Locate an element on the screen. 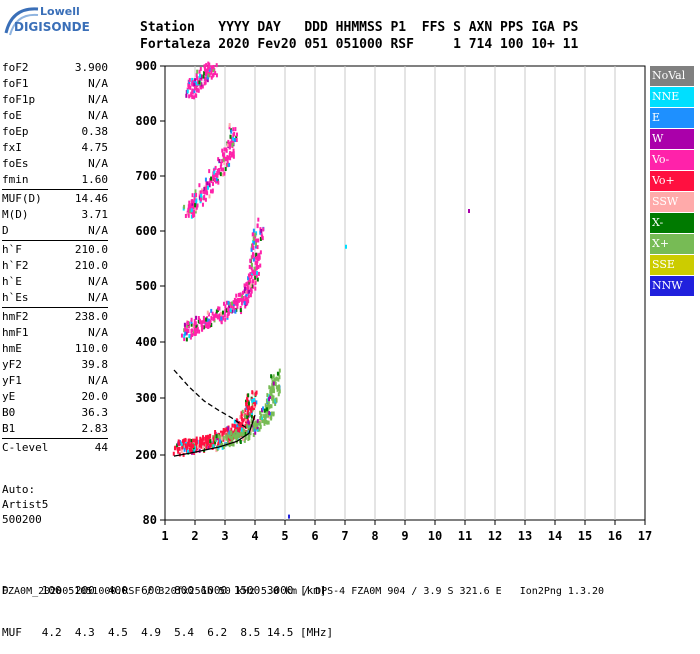  y-tick-label: 900 is located at coordinates (146, 66).